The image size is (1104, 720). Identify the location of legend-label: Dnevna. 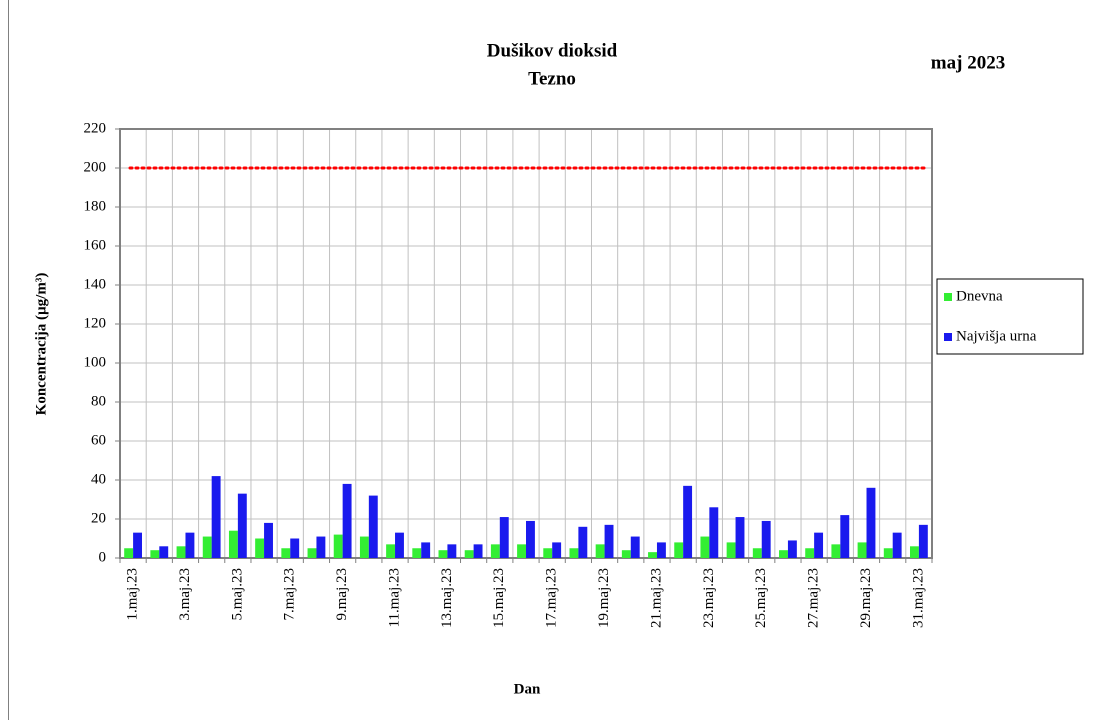
(979, 296).